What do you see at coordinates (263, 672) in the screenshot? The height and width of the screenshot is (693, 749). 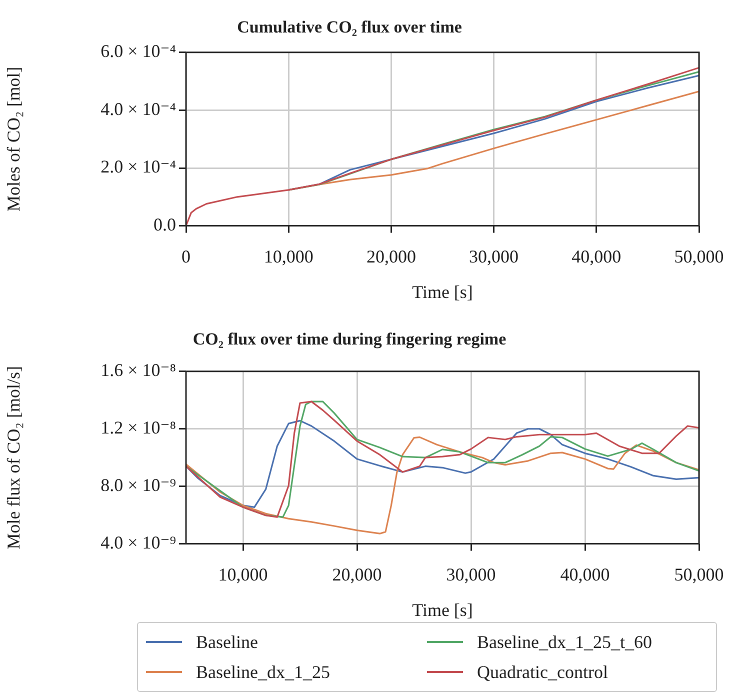 I see `legend-label: Baseline_dx_1_25` at bounding box center [263, 672].